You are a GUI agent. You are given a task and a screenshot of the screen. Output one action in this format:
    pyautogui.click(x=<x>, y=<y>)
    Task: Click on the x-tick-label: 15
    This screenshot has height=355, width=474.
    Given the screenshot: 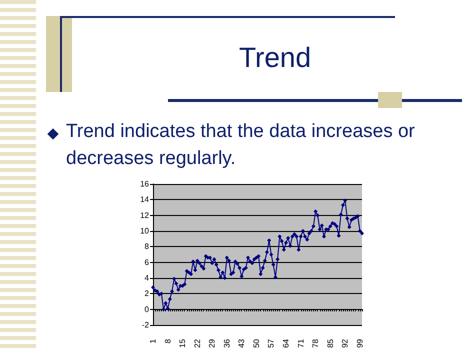 What is the action you would take?
    pyautogui.click(x=183, y=343)
    